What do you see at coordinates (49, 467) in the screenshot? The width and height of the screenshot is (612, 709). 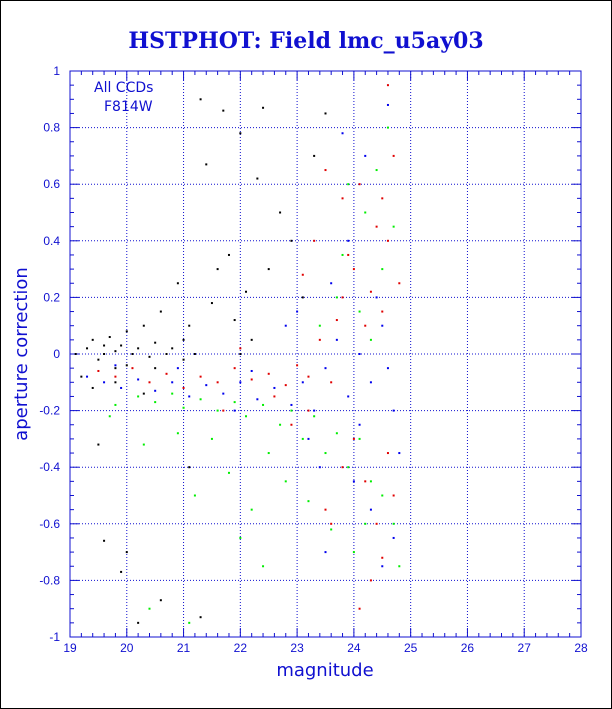 I see `y-tick-label: -0.4` at bounding box center [49, 467].